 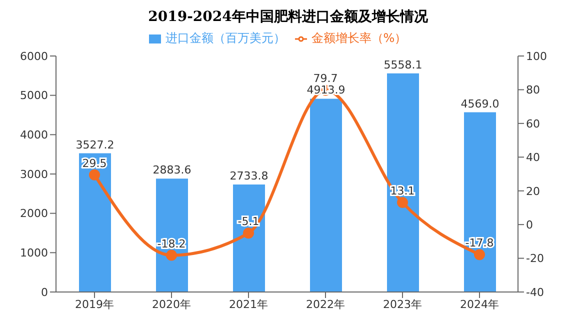 I want to click on y-tick-label: 3000, so click(x=34, y=174).